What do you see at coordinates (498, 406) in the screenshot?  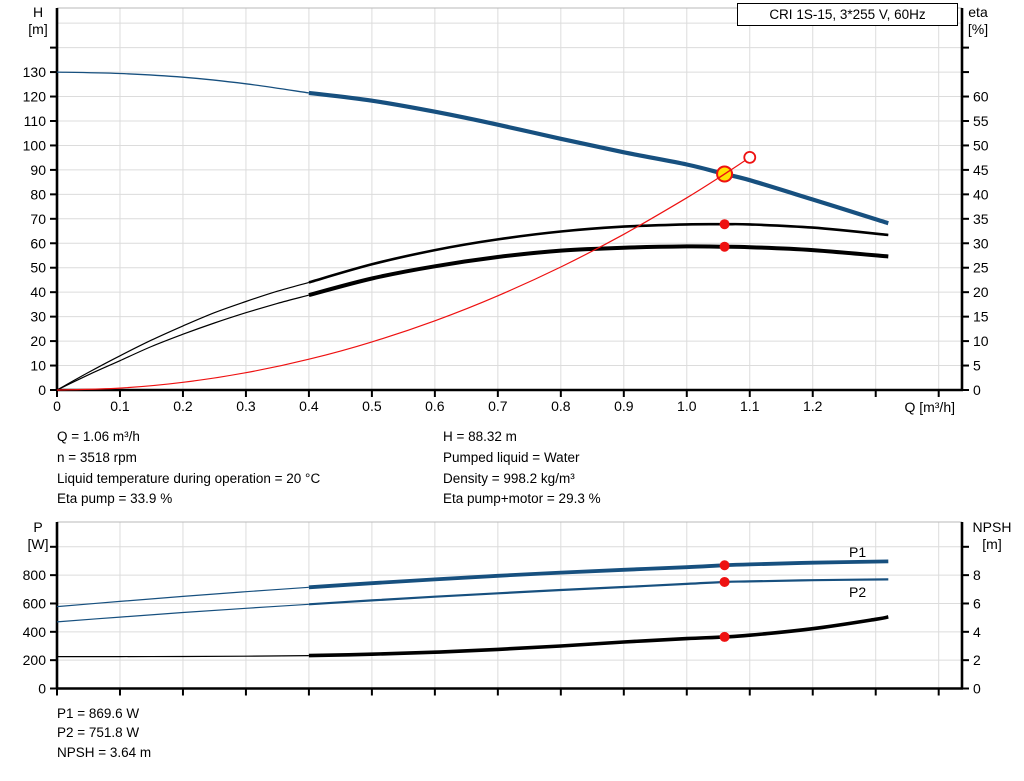 I see `x-axis-tick-label: 0.7` at bounding box center [498, 406].